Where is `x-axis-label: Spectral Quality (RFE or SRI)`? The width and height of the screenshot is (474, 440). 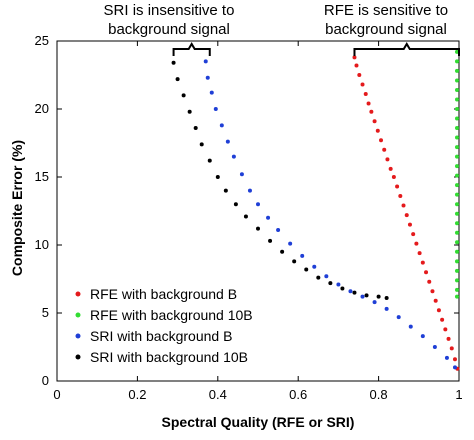 x-axis-label: Spectral Quality (RFE or SRI) is located at coordinates (258, 422).